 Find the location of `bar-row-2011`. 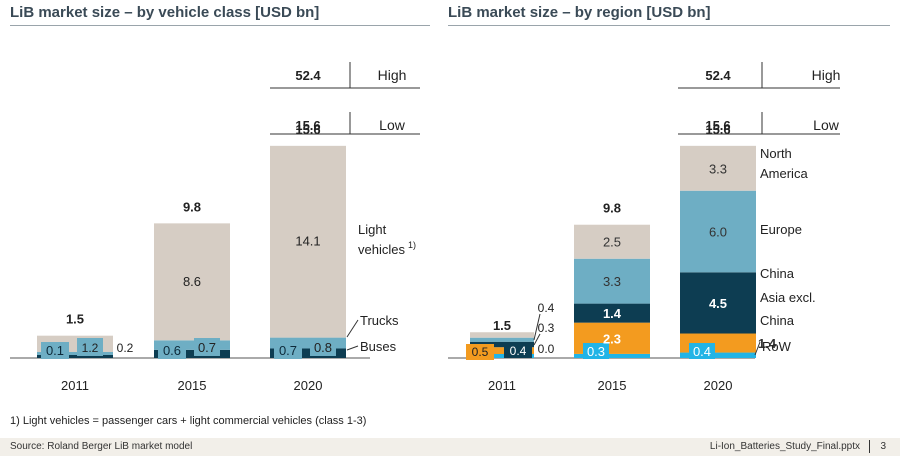

bar-row-2011 is located at coordinates (502, 356).